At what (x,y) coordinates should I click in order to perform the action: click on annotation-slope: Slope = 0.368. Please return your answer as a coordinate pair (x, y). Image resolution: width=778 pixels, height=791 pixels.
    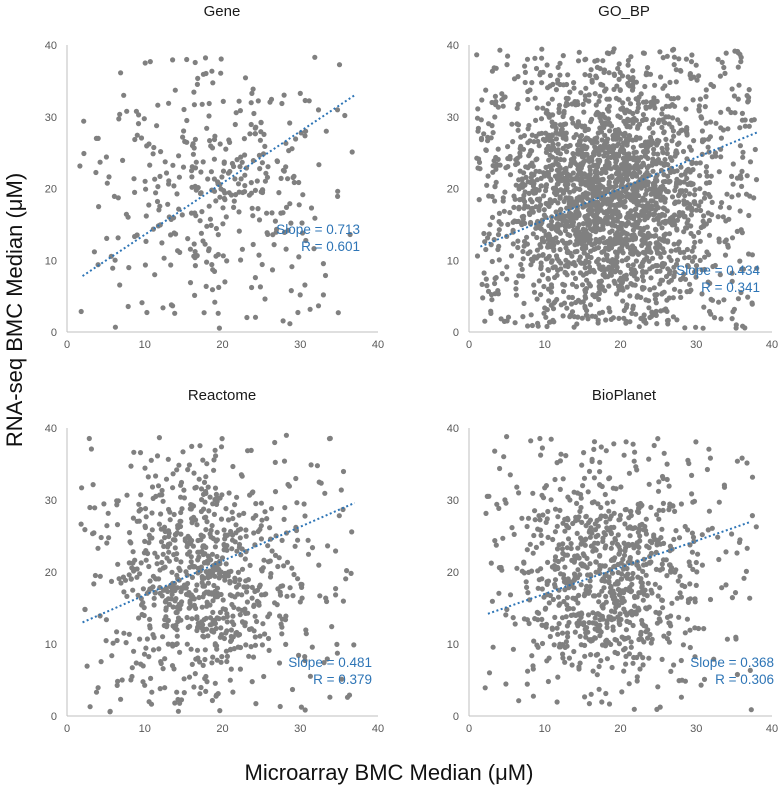
    Looking at the image, I should click on (732, 662).